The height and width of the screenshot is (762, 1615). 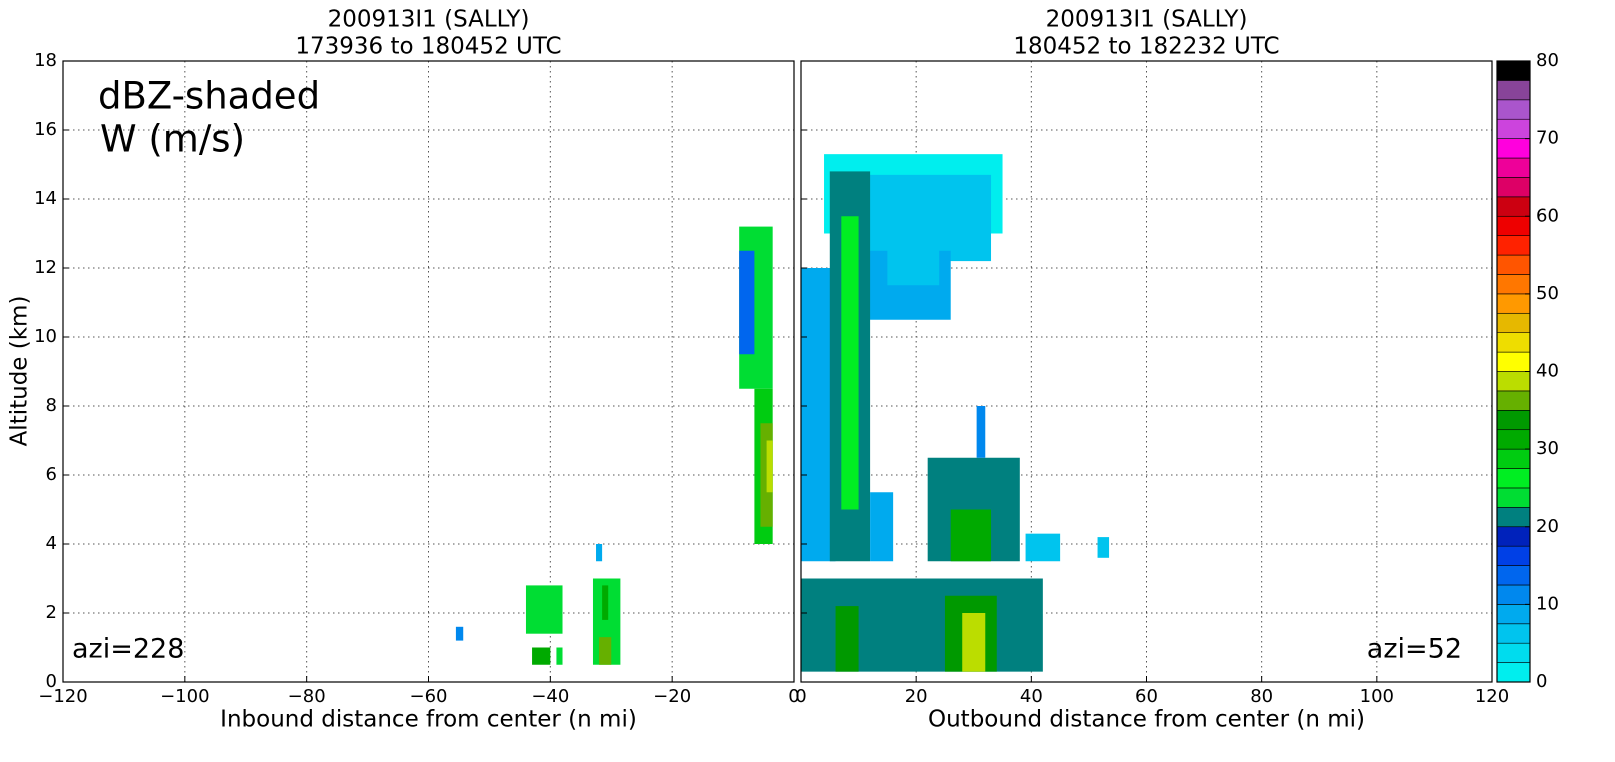 What do you see at coordinates (45, 198) in the screenshot?
I see `y-tick-label: 14` at bounding box center [45, 198].